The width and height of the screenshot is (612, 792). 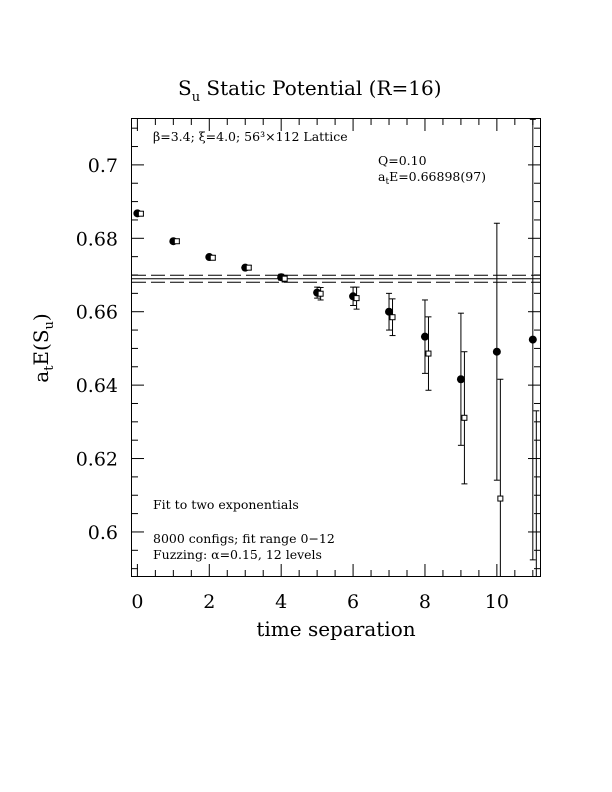 I want to click on x-tick-label: 2, so click(x=209, y=602).